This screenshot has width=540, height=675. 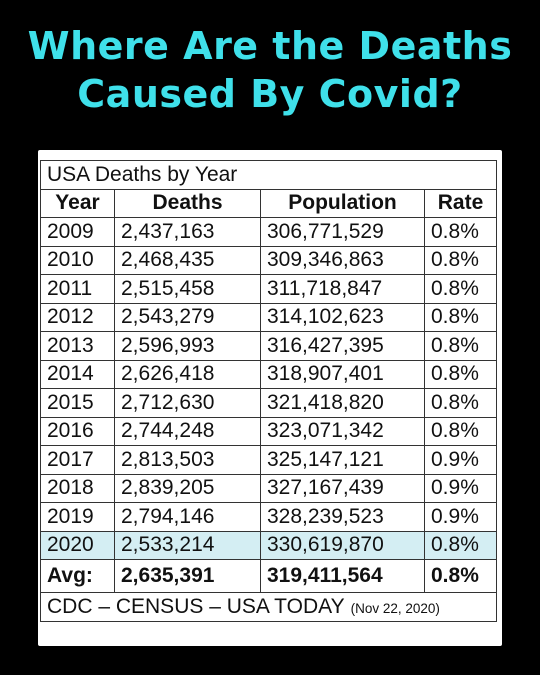 I want to click on table-header-row: Year Deaths Population Rate, so click(x=269, y=203).